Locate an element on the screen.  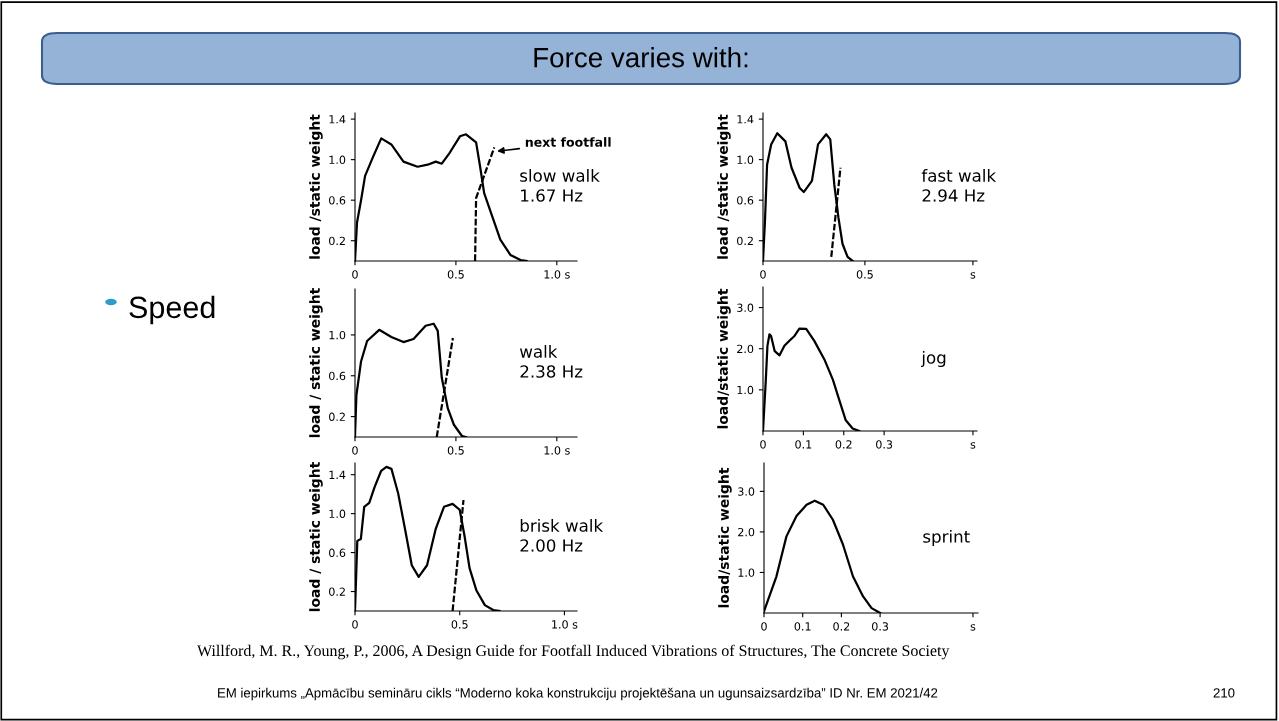
text: EM iepirkums „Apmācību semināru cikls “Moderno koka konstrukciju projektēšana un ugunsaizsardzība” ID Nr. EM 2021/42 is located at coordinates (578, 694).